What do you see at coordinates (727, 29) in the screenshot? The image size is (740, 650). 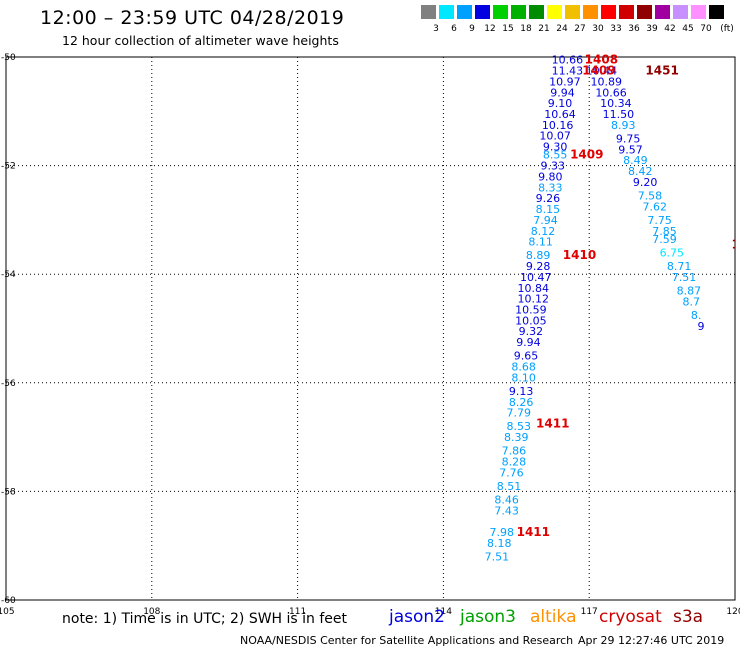 I see `legend-unit: (ft)` at bounding box center [727, 29].